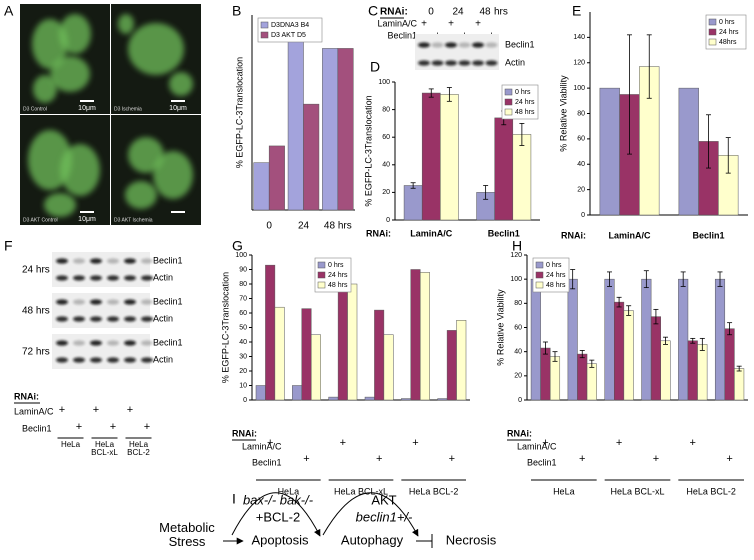  What do you see at coordinates (290, 30) in the screenshot?
I see `legend-box` at bounding box center [290, 30].